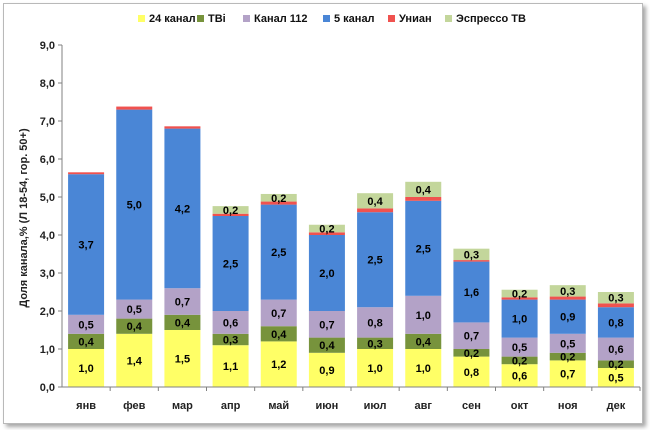 The height and width of the screenshot is (430, 650). What do you see at coordinates (520, 406) in the screenshot?
I see `x-tick-label: окт` at bounding box center [520, 406].